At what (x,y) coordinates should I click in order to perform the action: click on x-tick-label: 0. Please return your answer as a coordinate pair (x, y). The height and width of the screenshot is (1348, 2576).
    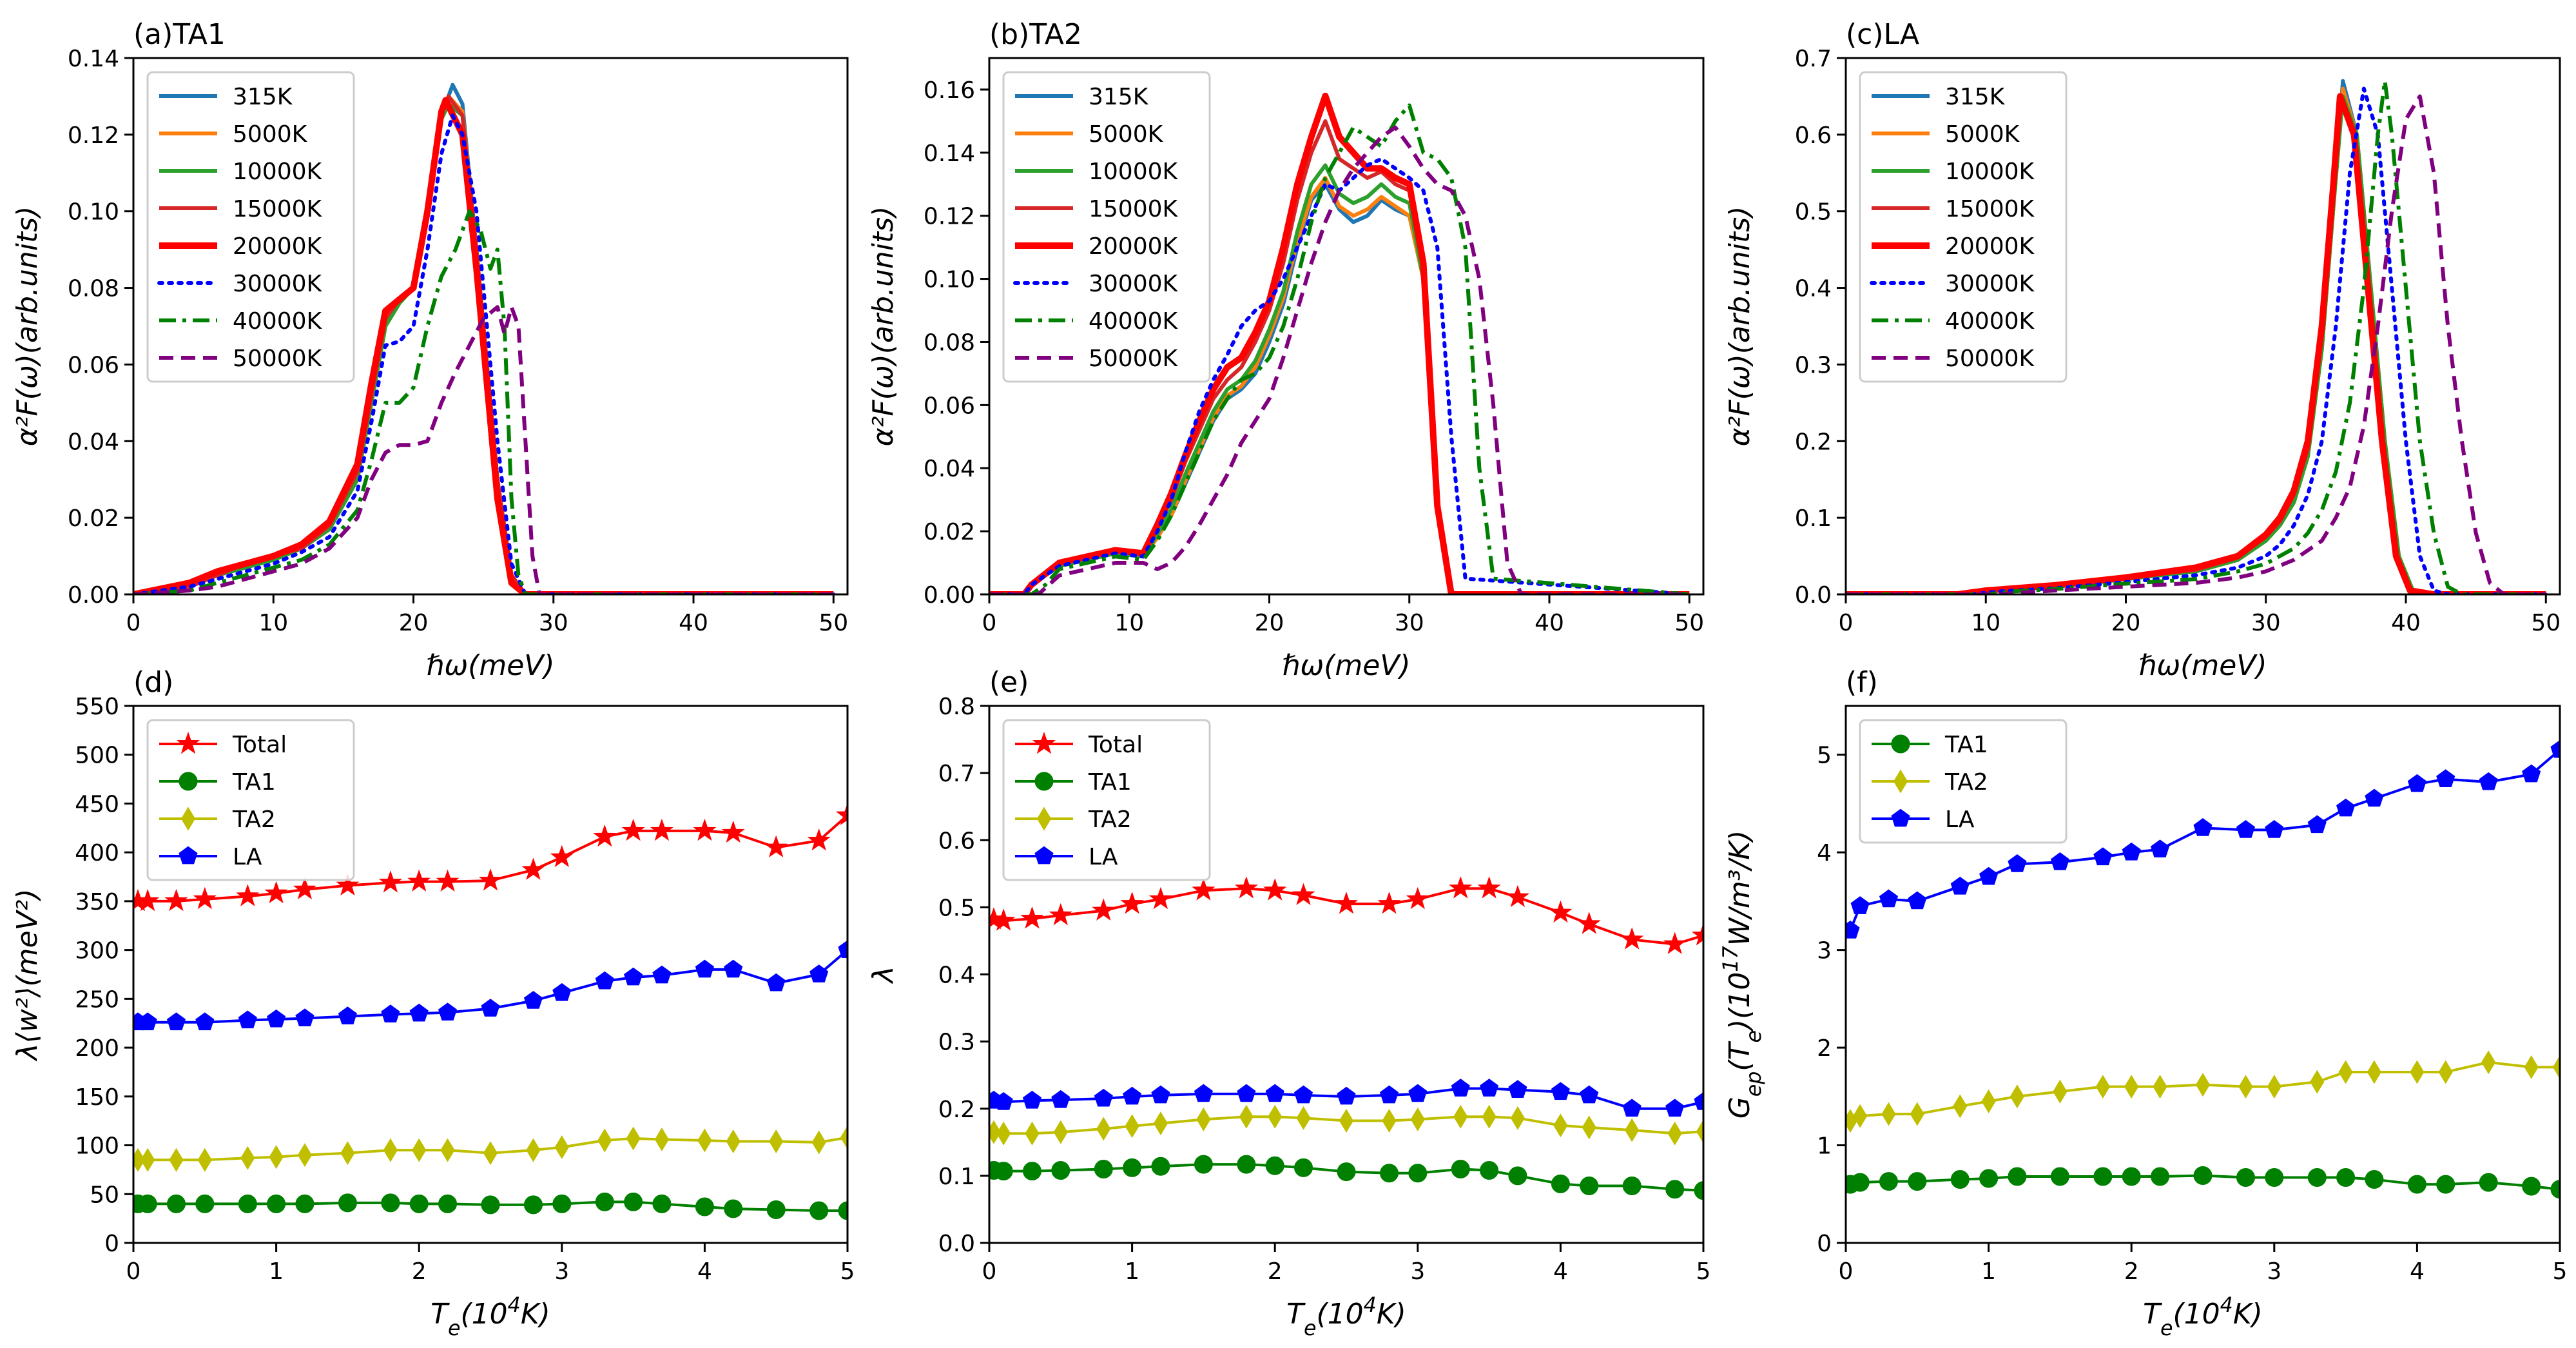
    Looking at the image, I should click on (133, 623).